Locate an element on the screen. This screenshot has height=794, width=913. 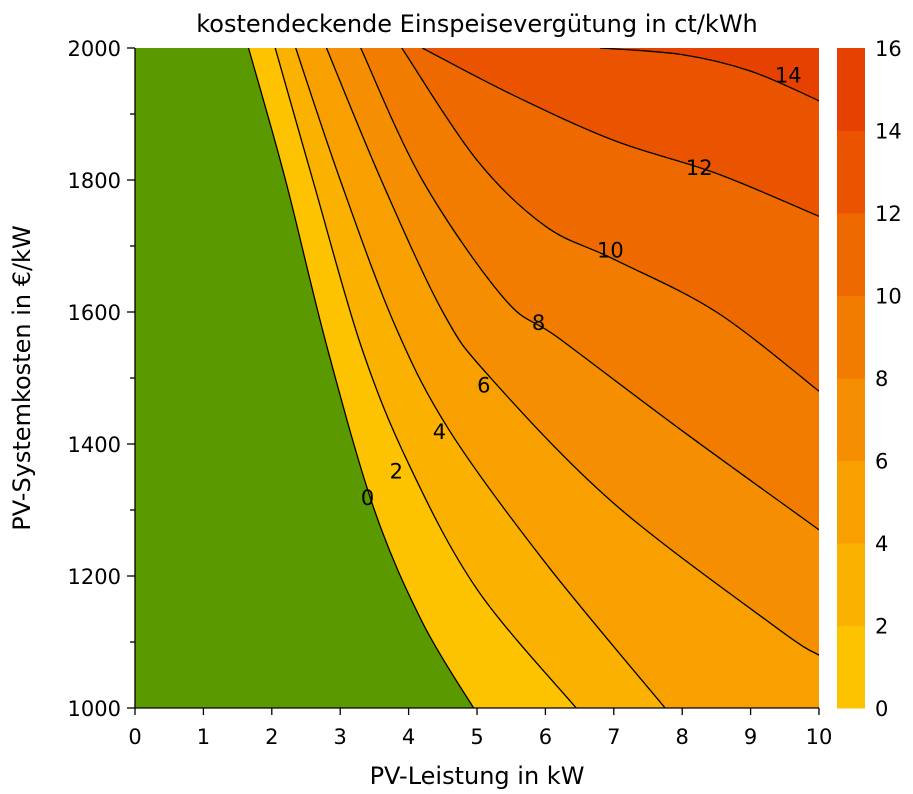
colorbar-tick-label: 2 is located at coordinates (881, 627).